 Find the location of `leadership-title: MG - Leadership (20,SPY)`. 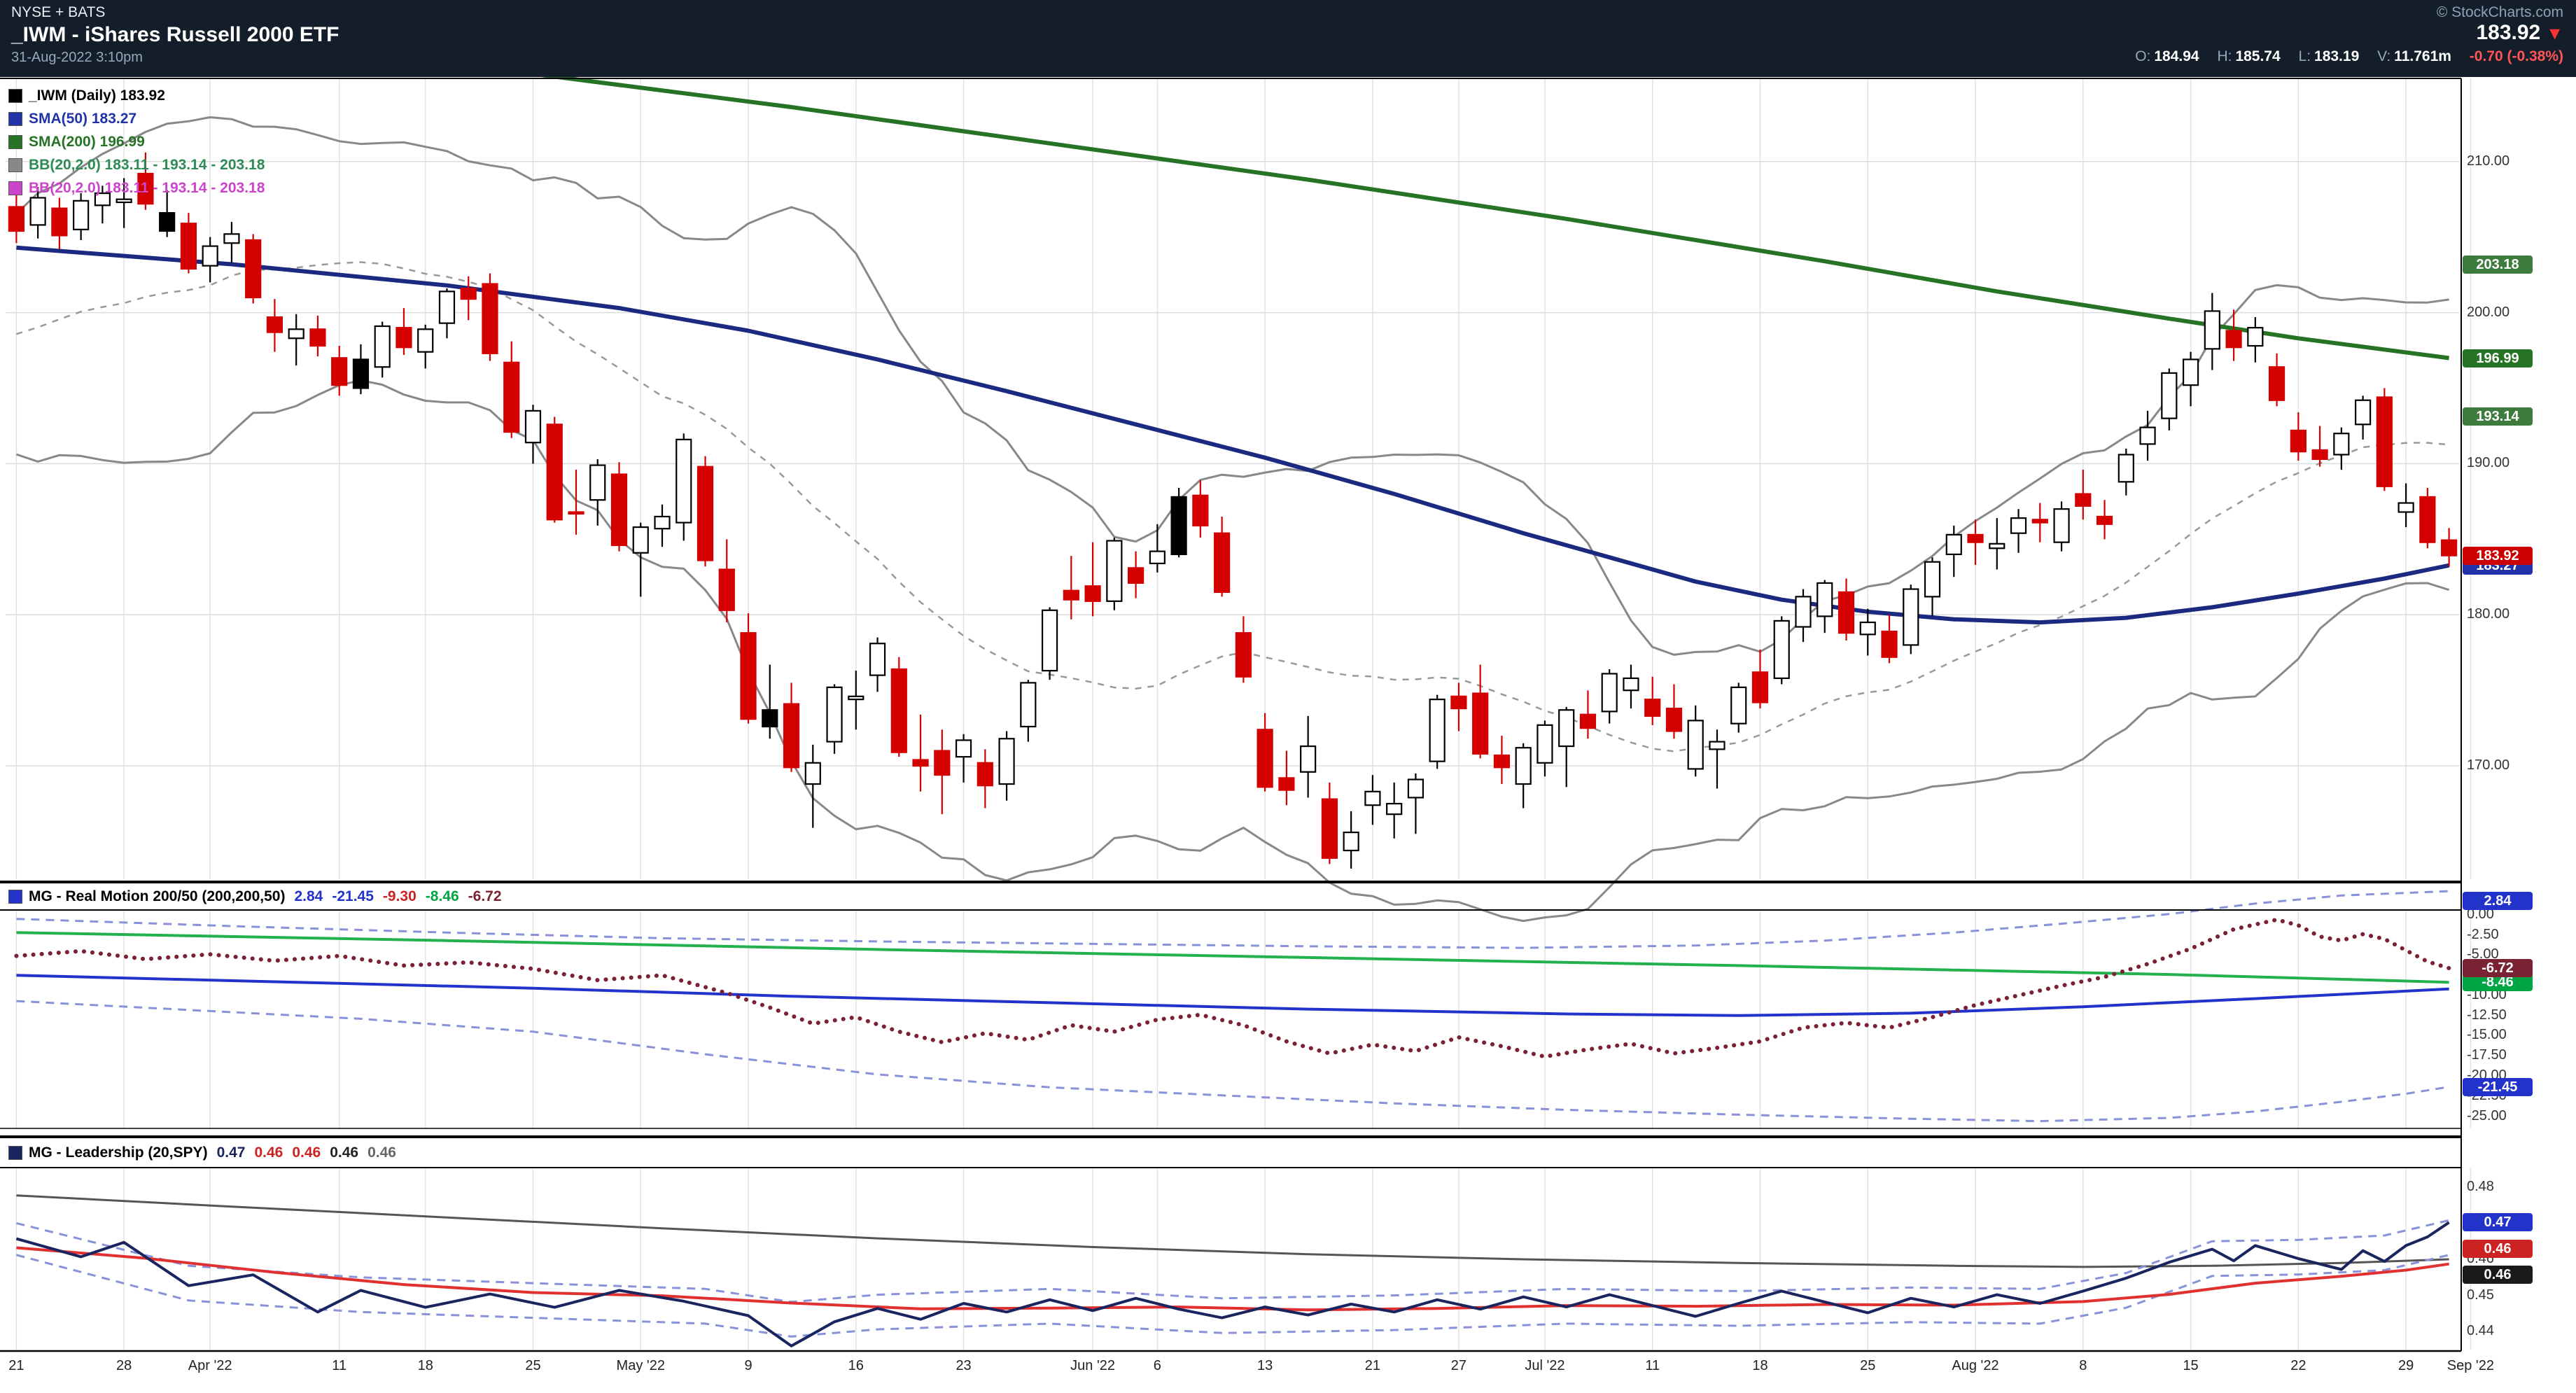

leadership-title: MG - Leadership (20,SPY) is located at coordinates (118, 1152).